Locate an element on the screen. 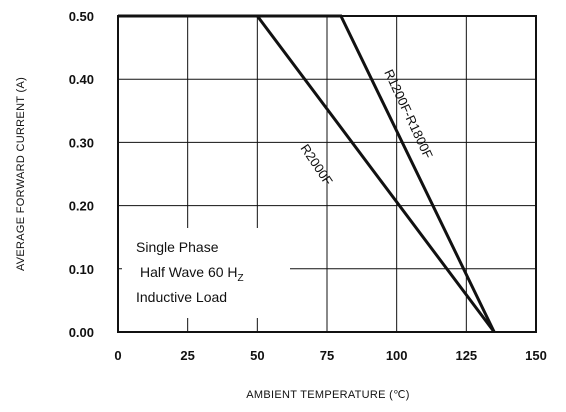  note-line-1: Single Phase is located at coordinates (177, 247).